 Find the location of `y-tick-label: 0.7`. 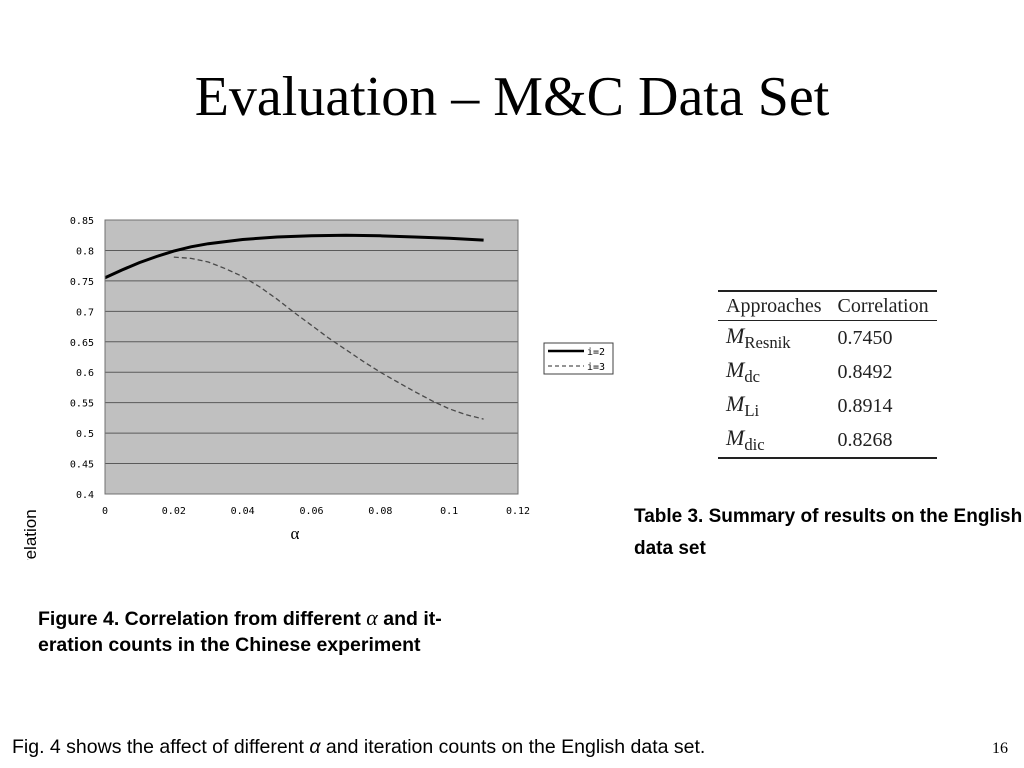

y-tick-label: 0.7 is located at coordinates (85, 312).